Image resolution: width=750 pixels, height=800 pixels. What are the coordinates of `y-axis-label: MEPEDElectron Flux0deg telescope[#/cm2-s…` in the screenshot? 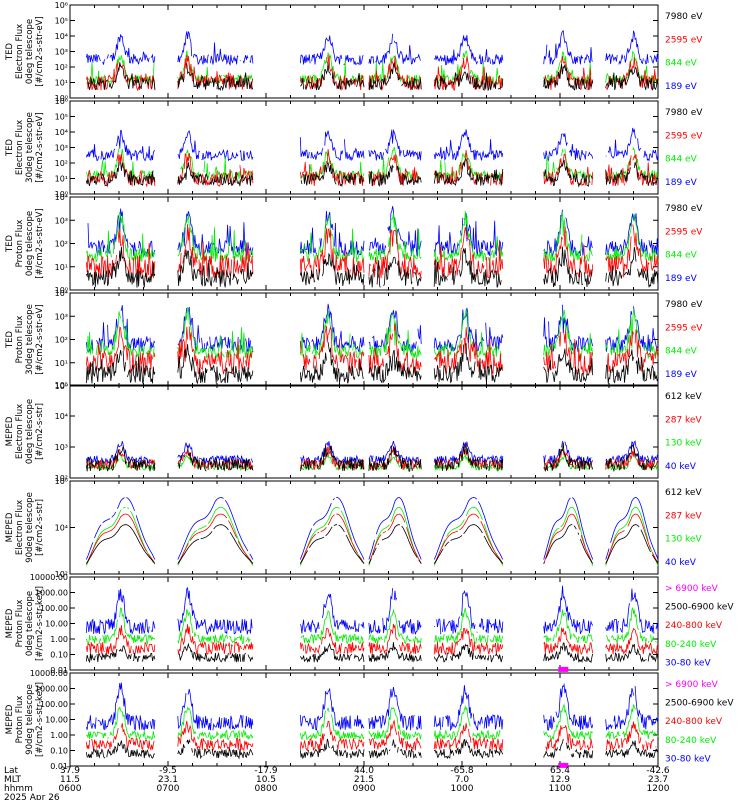 It's located at (25, 431).